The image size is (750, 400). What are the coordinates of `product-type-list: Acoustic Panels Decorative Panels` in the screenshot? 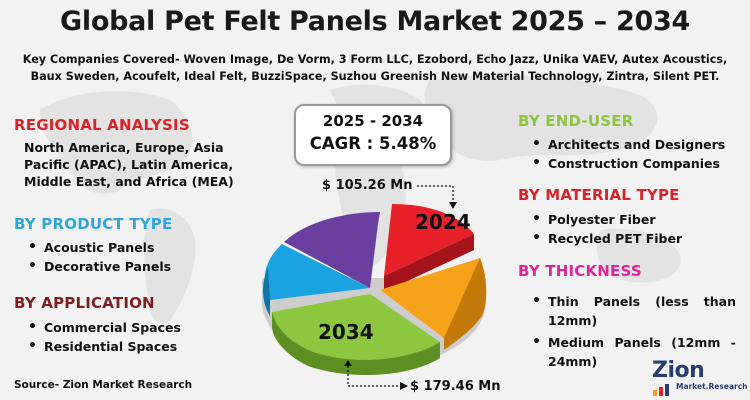 It's located at (97, 257).